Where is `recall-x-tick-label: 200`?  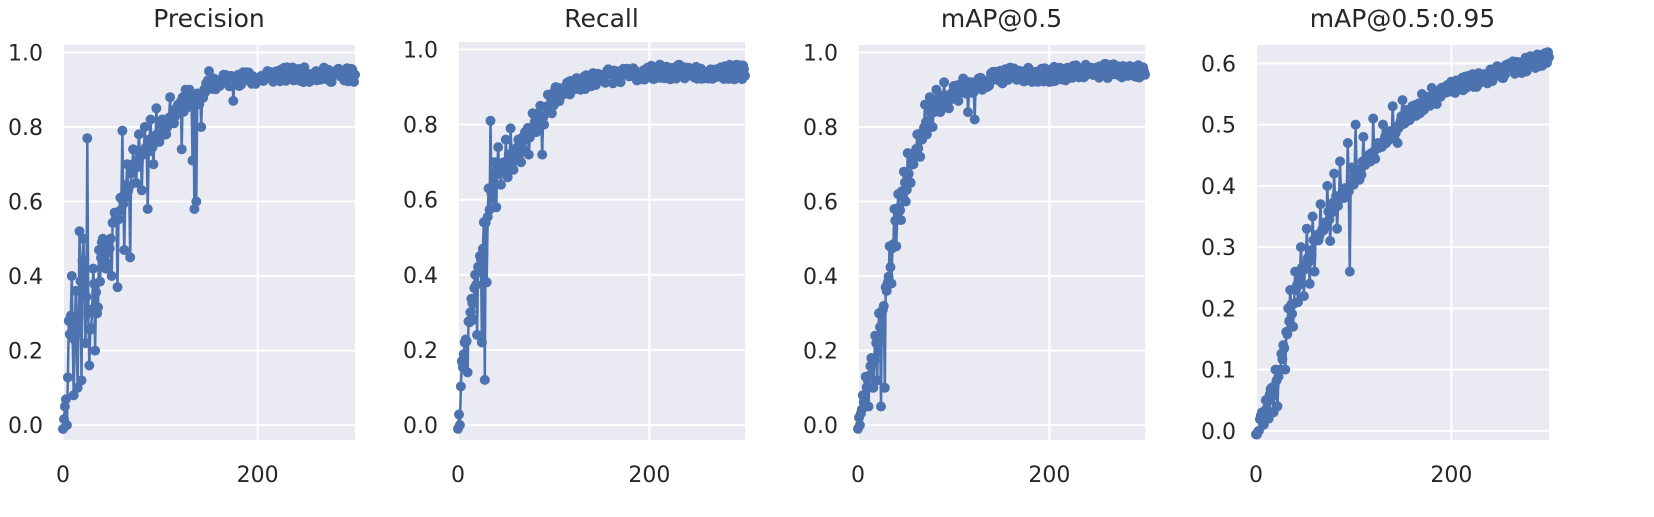
recall-x-tick-label: 200 is located at coordinates (649, 475).